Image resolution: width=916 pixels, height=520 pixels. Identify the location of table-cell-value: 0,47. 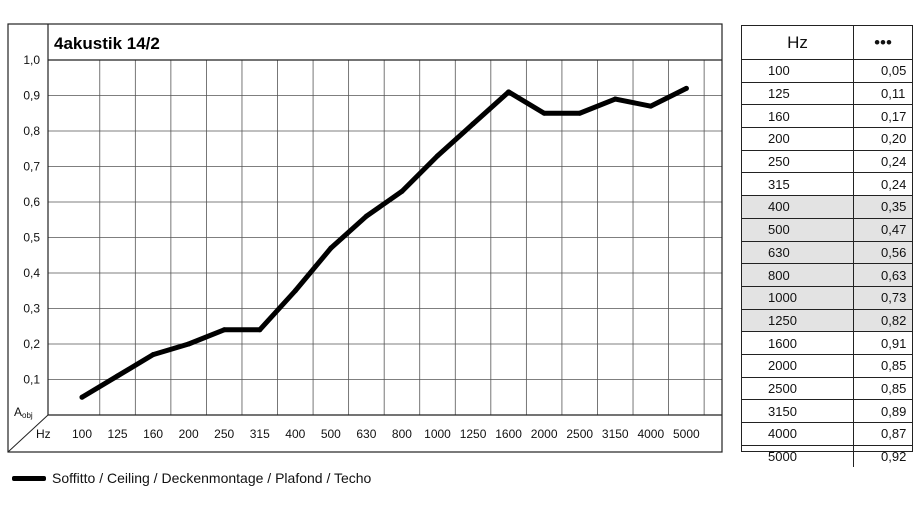
(882, 230).